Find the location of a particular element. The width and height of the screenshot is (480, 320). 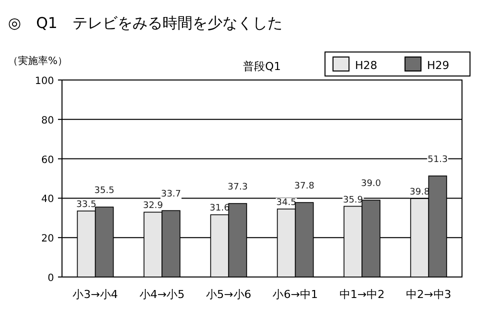

data-label: 37.3 is located at coordinates (238, 187).